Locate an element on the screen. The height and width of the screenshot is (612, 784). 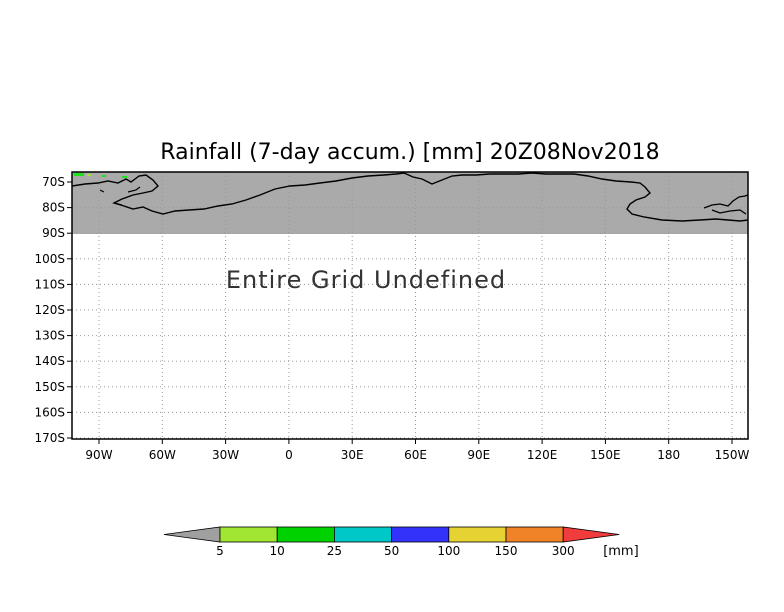
lat-tick-label: 110S is located at coordinates (49, 284).